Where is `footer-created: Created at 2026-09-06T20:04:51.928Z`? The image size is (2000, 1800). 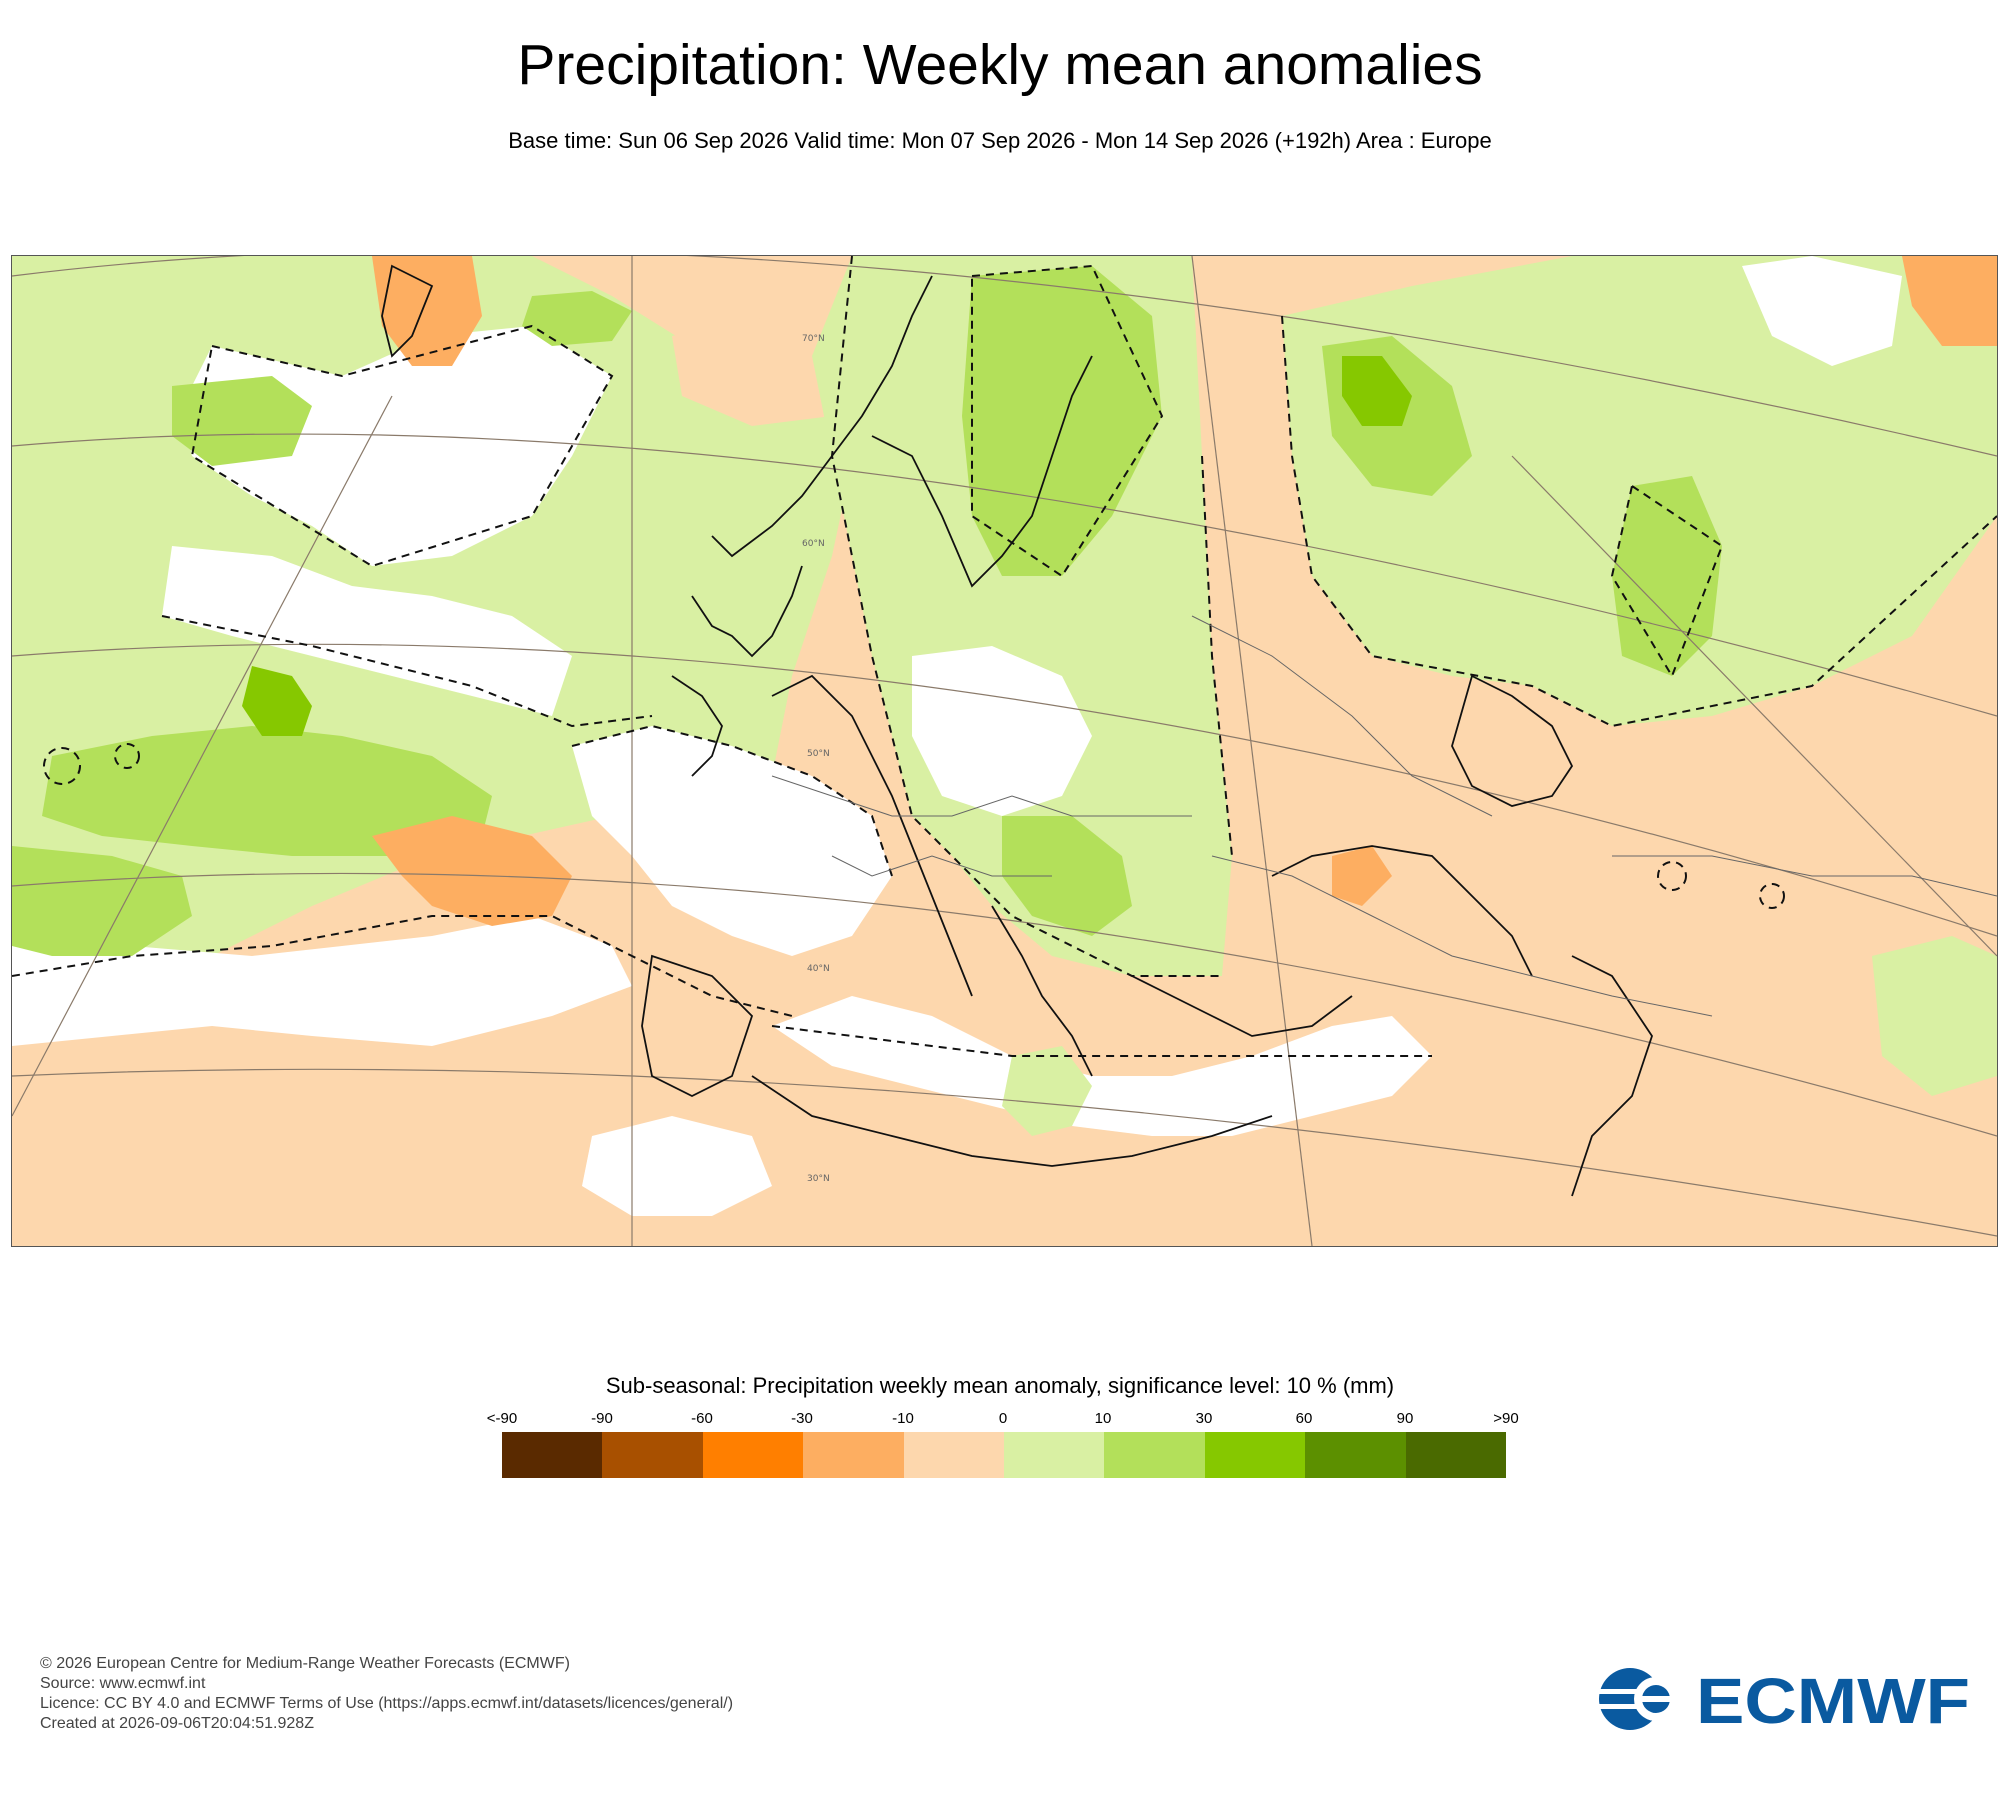
footer-created: Created at 2026-09-06T20:04:51.928Z is located at coordinates (177, 1723).